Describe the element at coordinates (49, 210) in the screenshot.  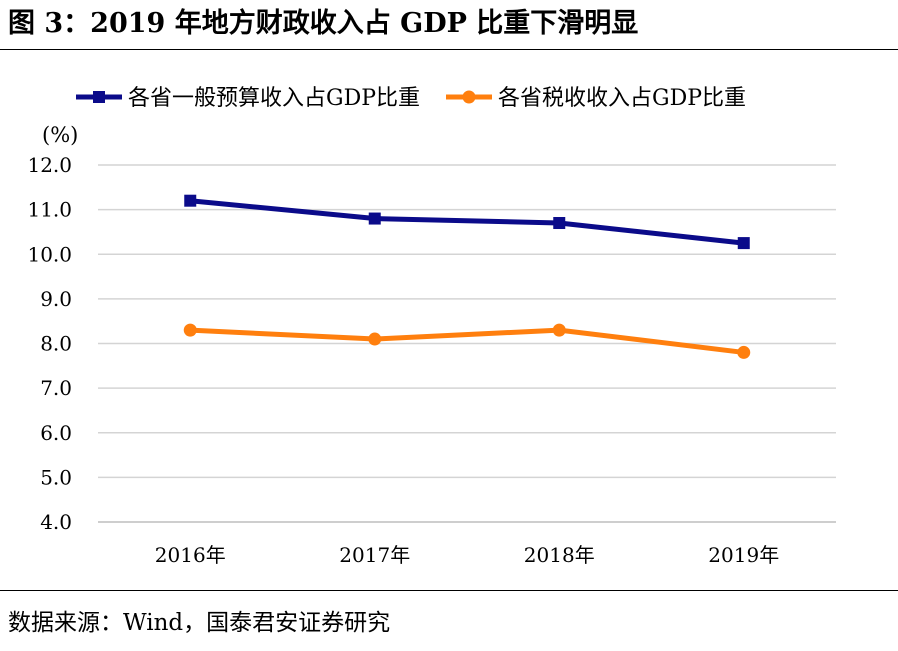
I see `y-tick-label: 11.0` at that location.